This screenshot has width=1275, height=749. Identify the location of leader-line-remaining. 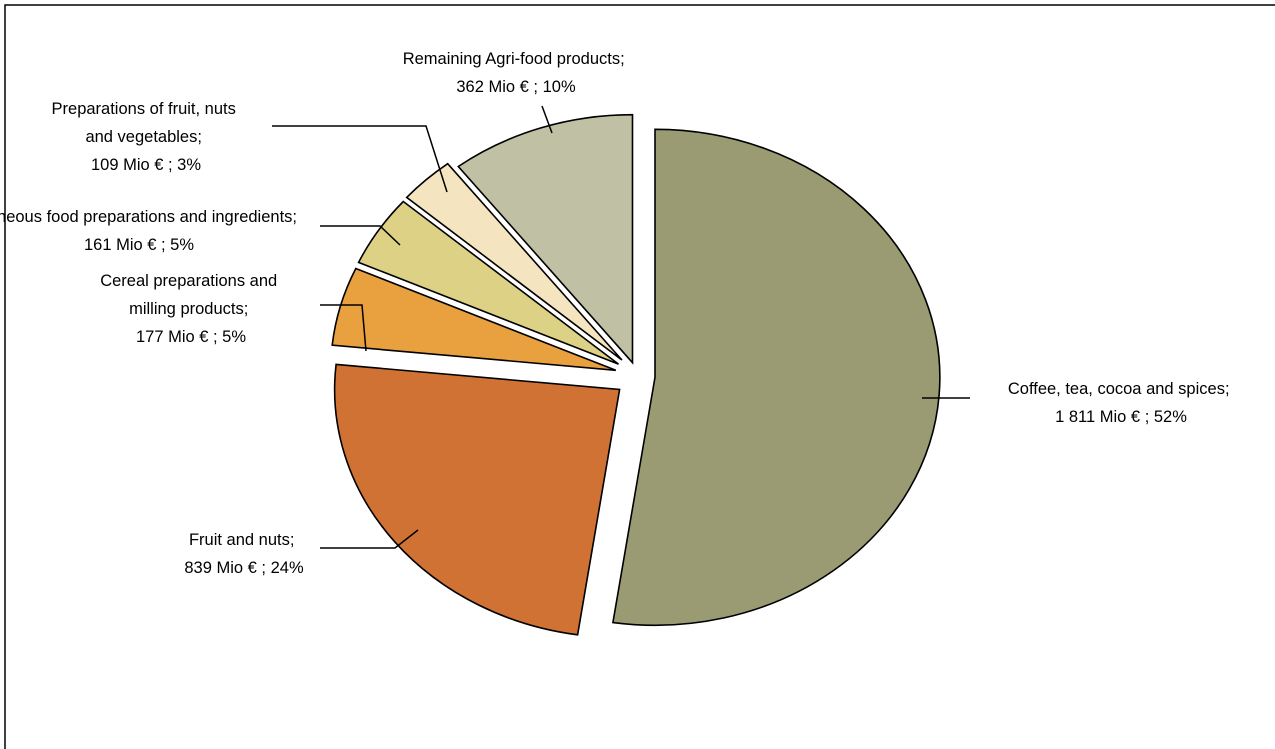
(547, 119).